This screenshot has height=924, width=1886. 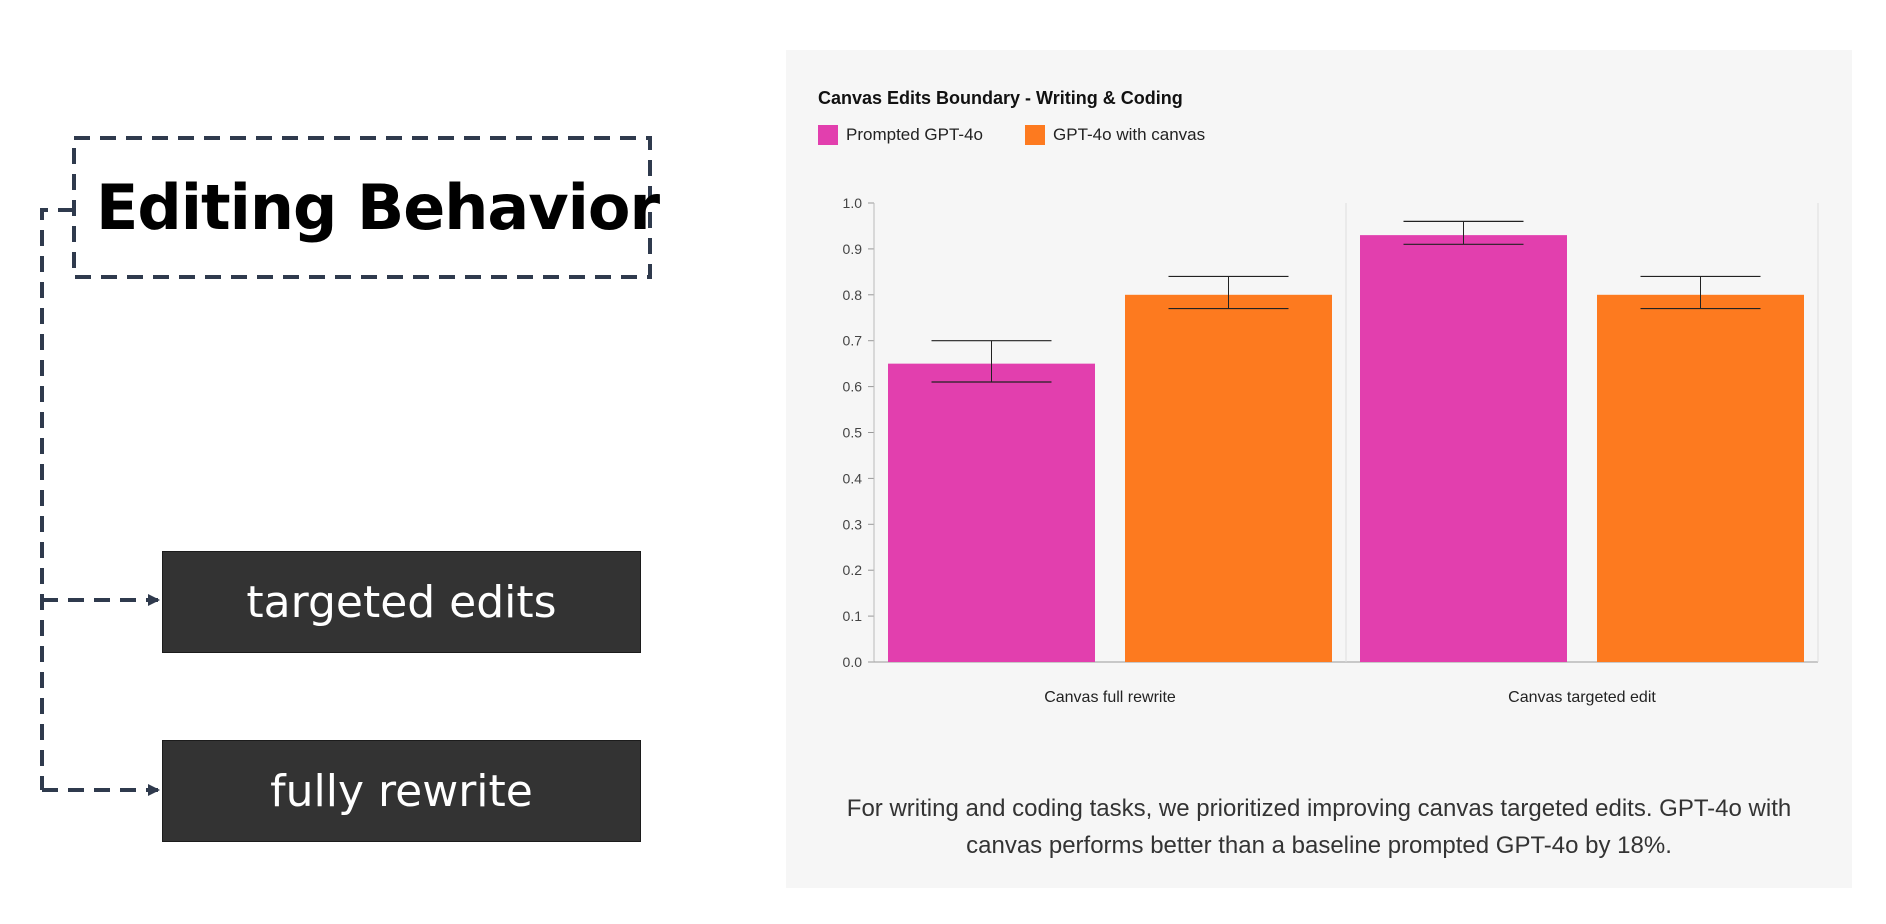 What do you see at coordinates (853, 662) in the screenshot?
I see `y-tick-label-0: 0.0` at bounding box center [853, 662].